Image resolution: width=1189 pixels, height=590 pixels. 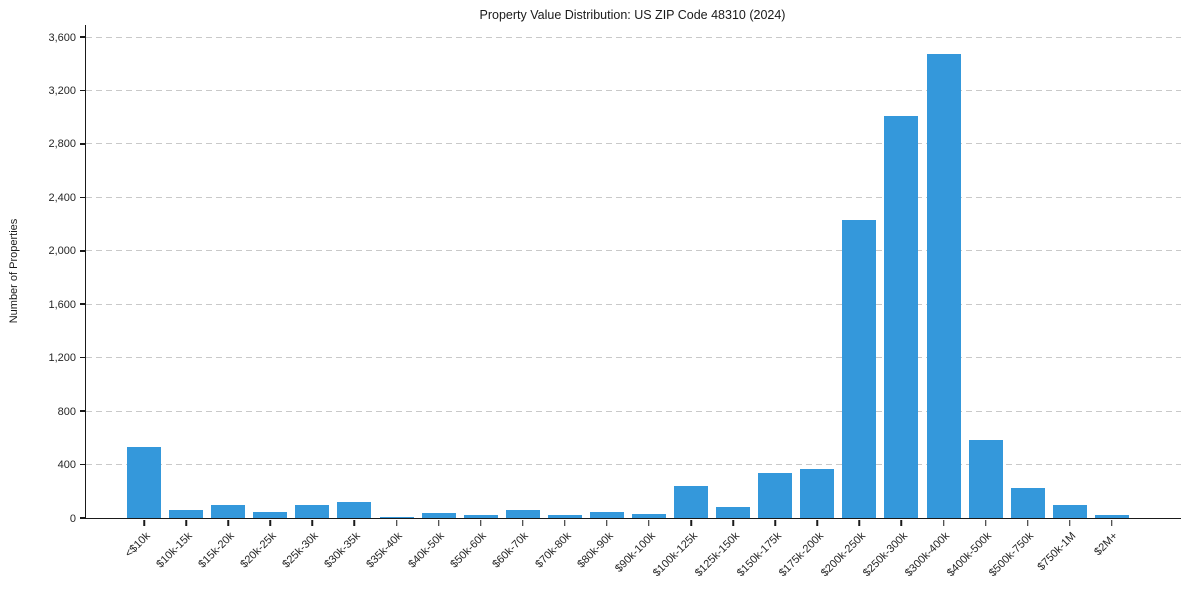 What do you see at coordinates (186, 513) in the screenshot?
I see `bar-$10k-15k` at bounding box center [186, 513].